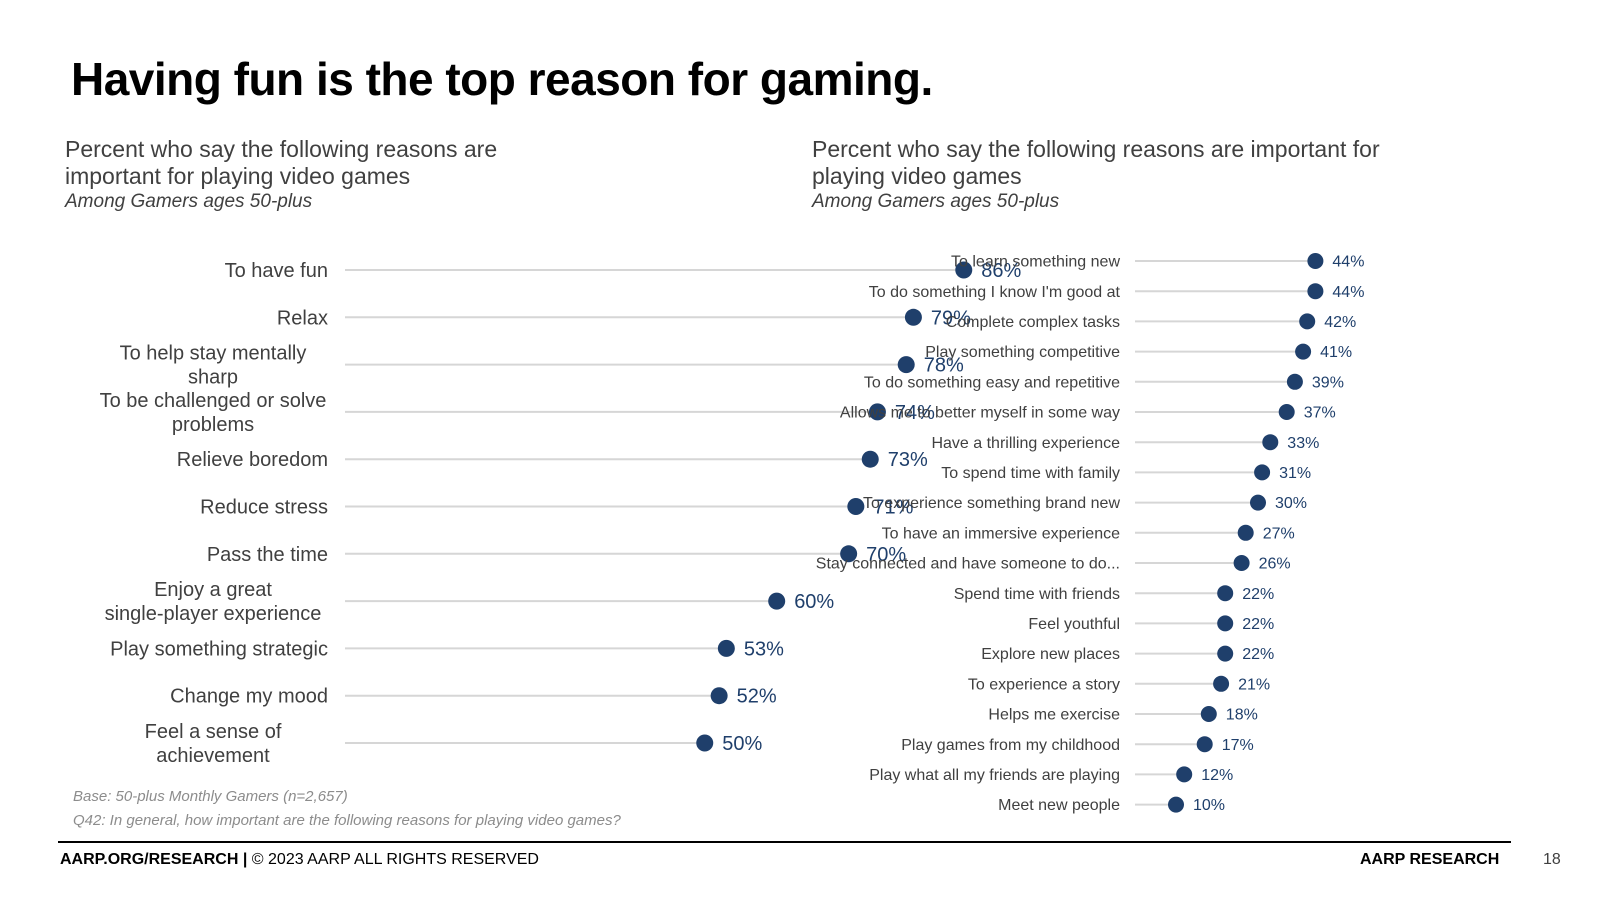  I want to click on right-subtitle-note: Among Gamers ages 50-plus, so click(936, 201).